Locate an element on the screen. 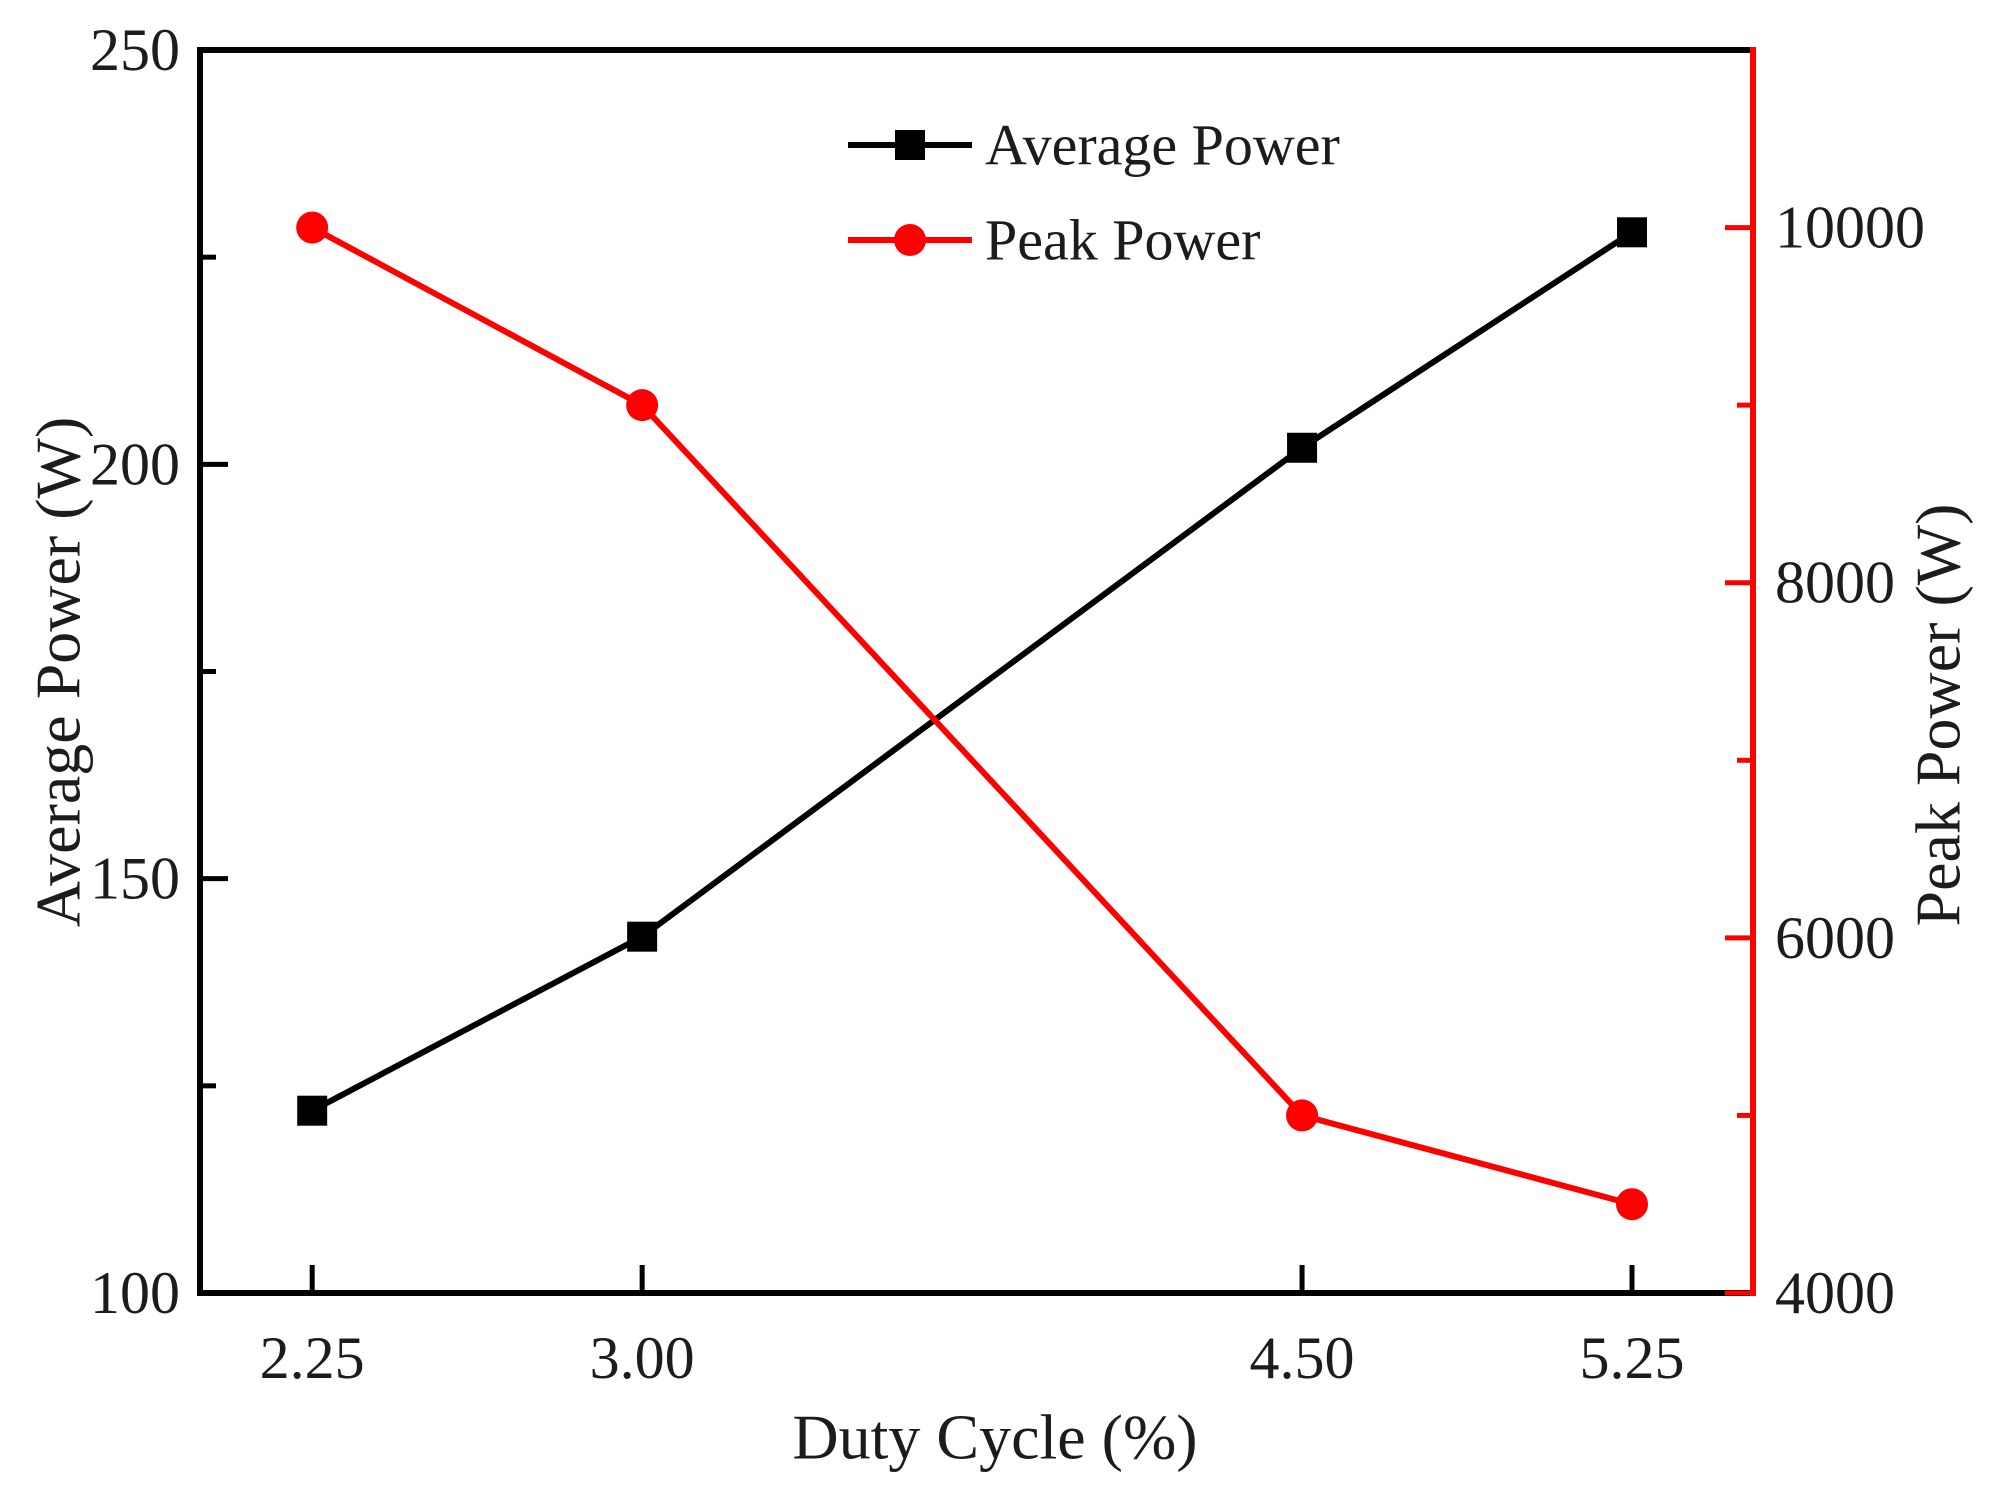  y-left-tick-label: 150 is located at coordinates (135, 879).